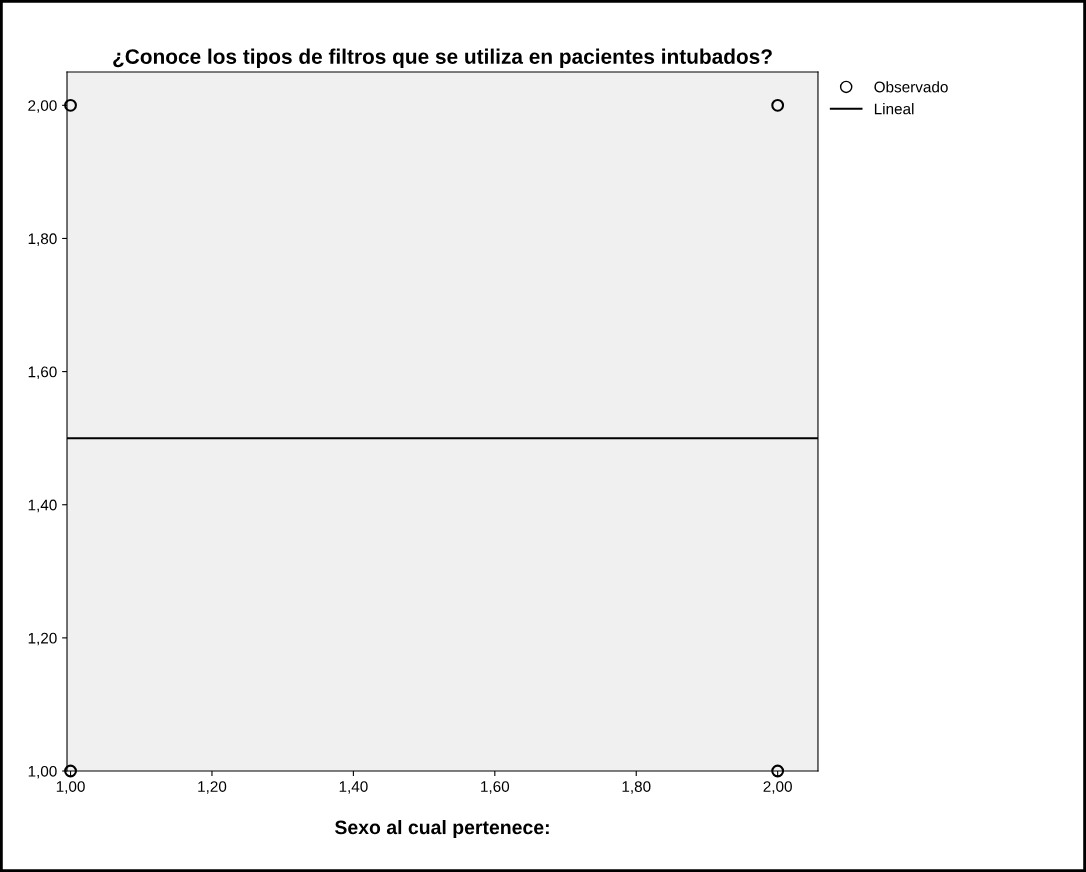  I want to click on x-tick-label: 1,60, so click(495, 787).